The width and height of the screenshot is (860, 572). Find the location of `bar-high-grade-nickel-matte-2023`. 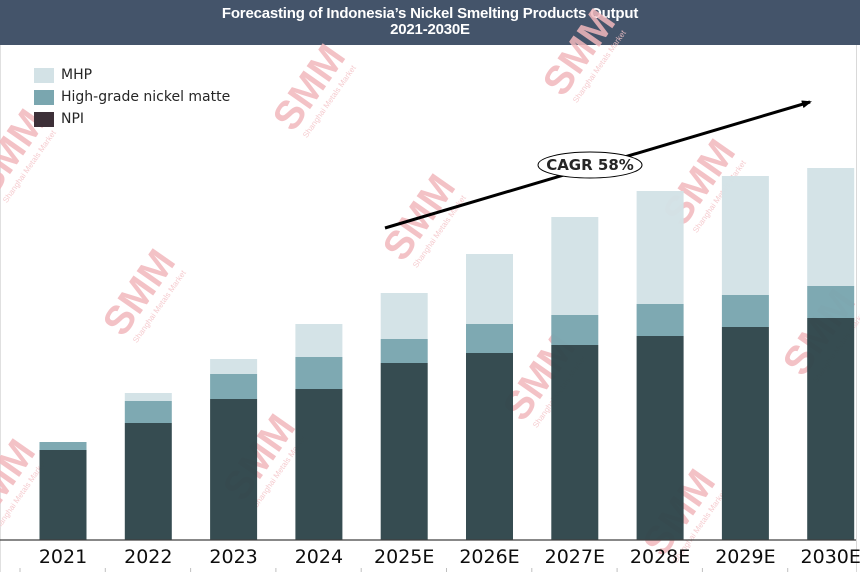

bar-high-grade-nickel-matte-2023 is located at coordinates (234, 386).